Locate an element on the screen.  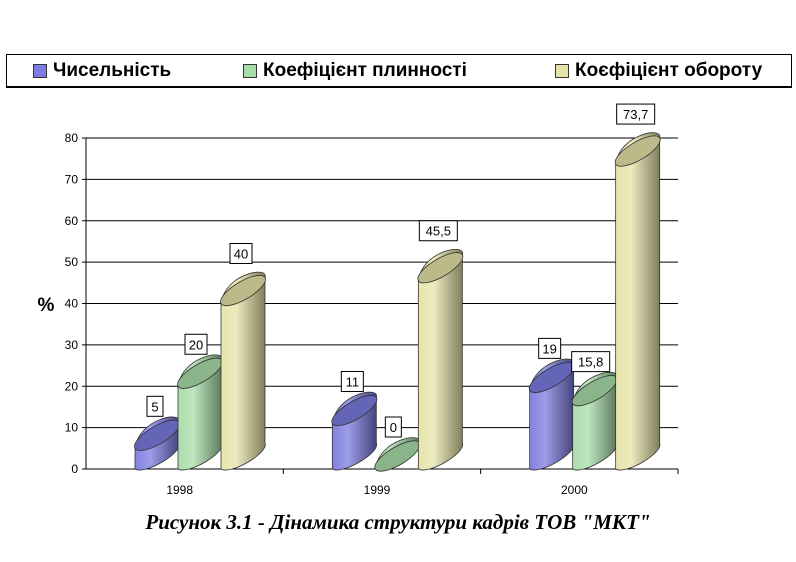
y-axis-label: % is located at coordinates (46, 305).